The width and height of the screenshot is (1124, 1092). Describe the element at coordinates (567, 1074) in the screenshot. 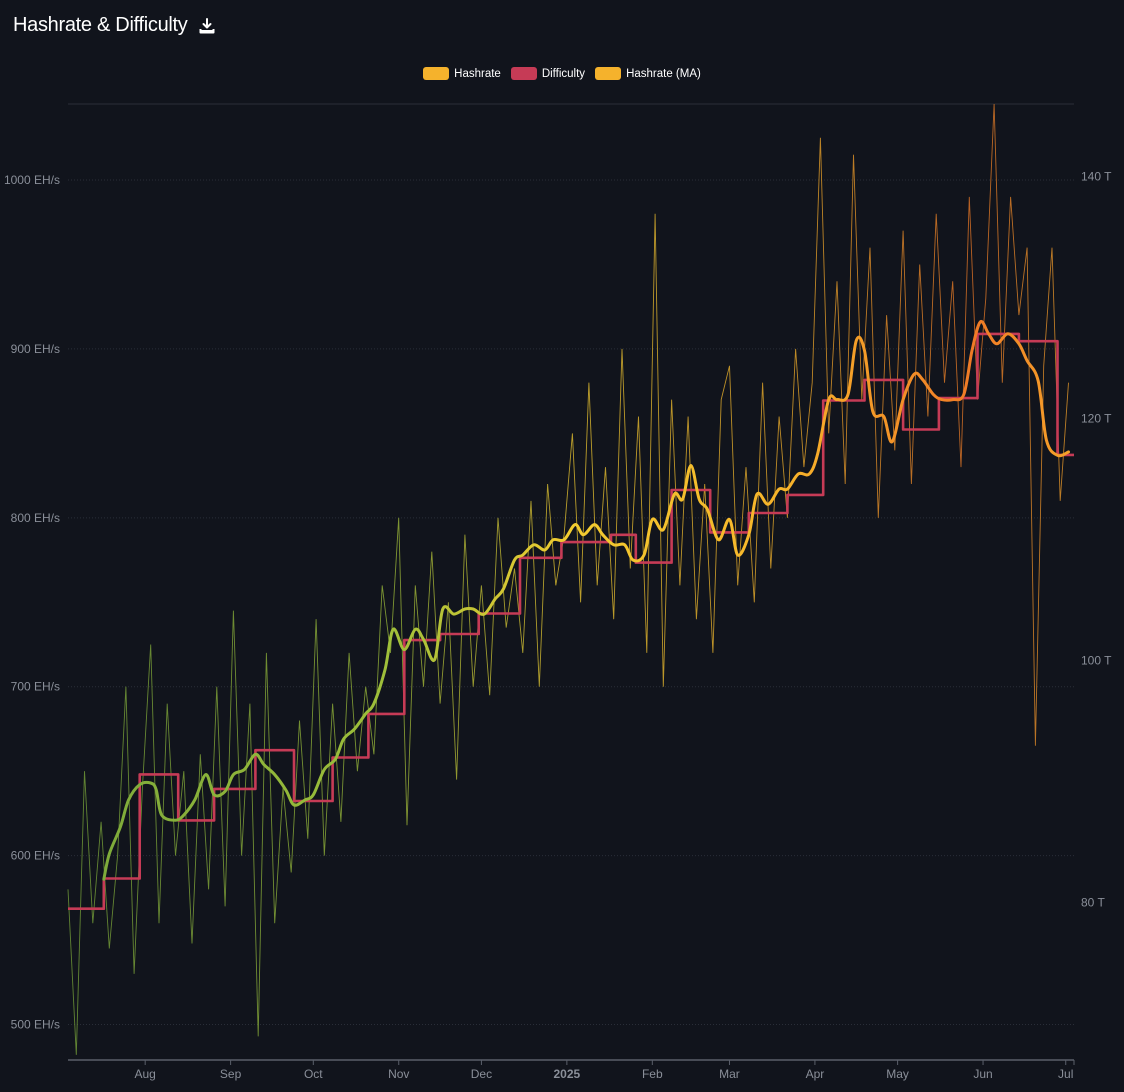

I see `x-tick-label: 2025` at that location.